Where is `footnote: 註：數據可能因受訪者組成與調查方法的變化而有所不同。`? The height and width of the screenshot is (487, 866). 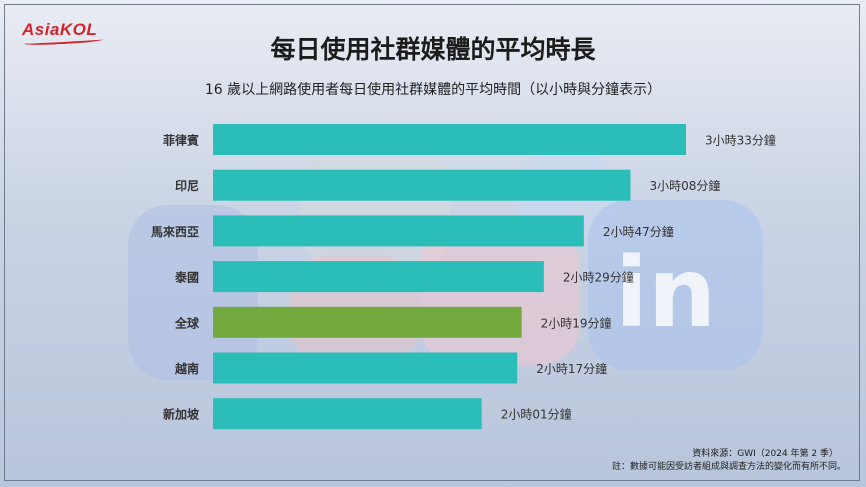 footnote: 註：數據可能因受訪者組成與調查方法的變化而有所不同。 is located at coordinates (728, 467).